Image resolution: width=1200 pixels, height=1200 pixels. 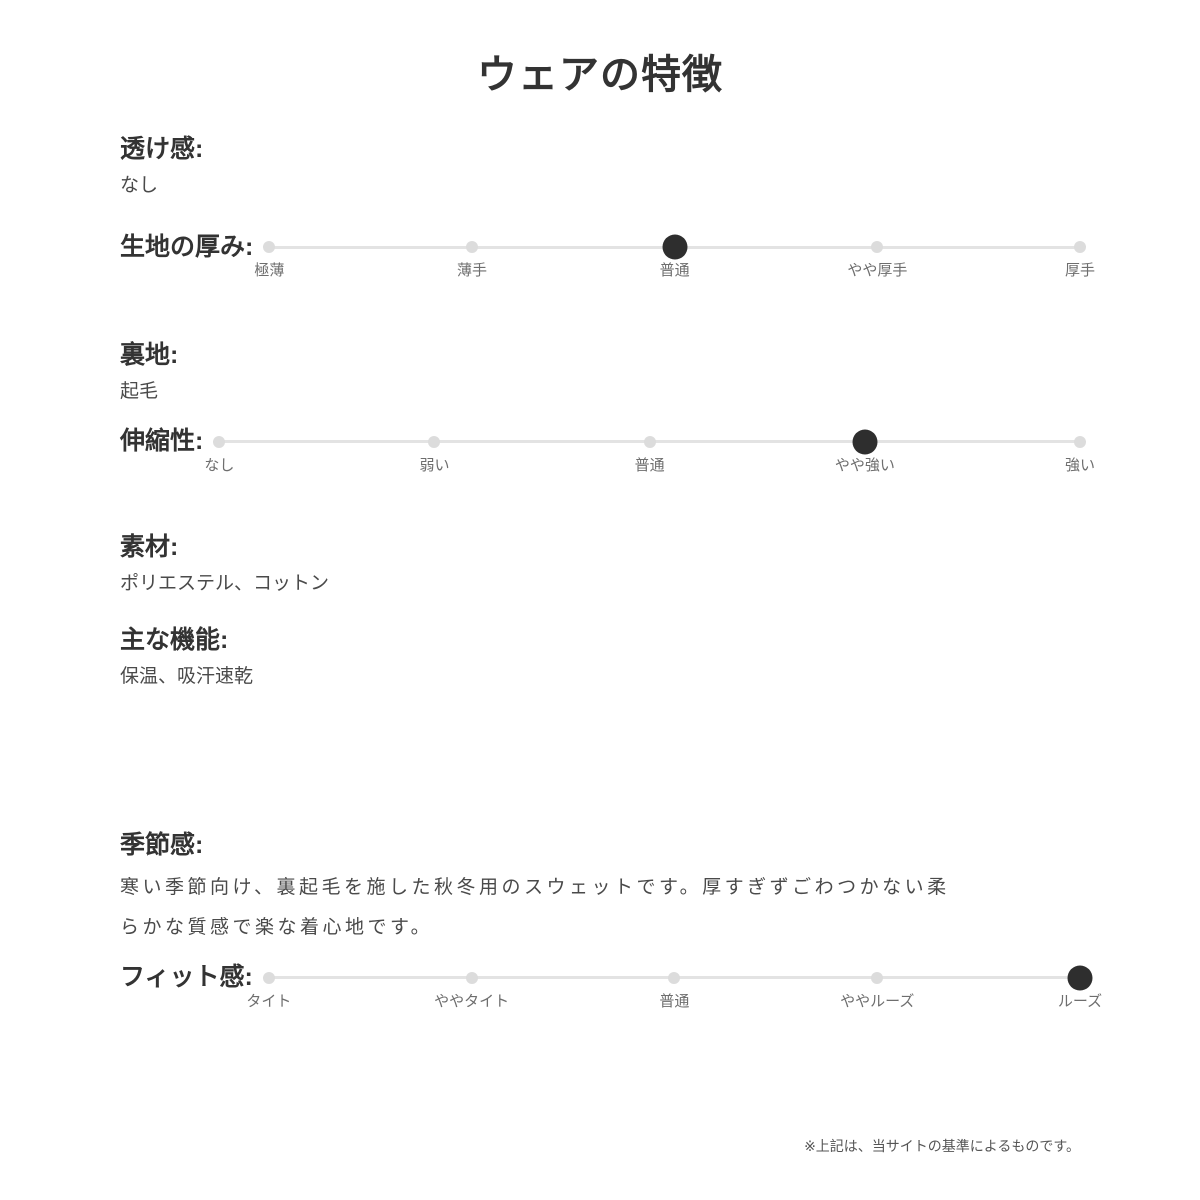 I want to click on material-section: 素材: ポリエステル、コットン, so click(x=600, y=565).